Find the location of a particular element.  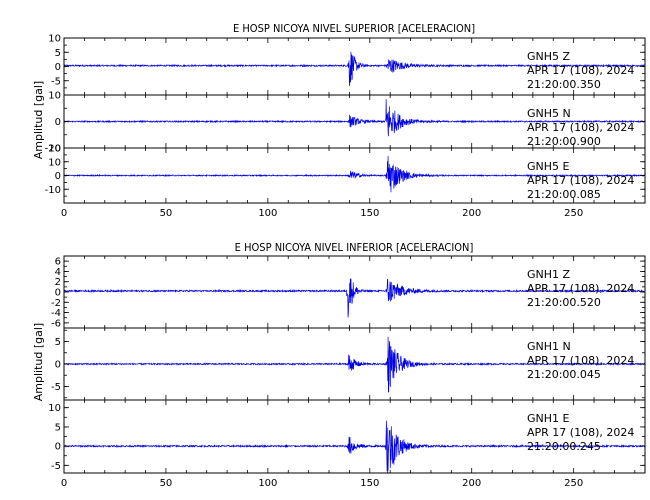

y-tick-label: -4 is located at coordinates (56, 313).